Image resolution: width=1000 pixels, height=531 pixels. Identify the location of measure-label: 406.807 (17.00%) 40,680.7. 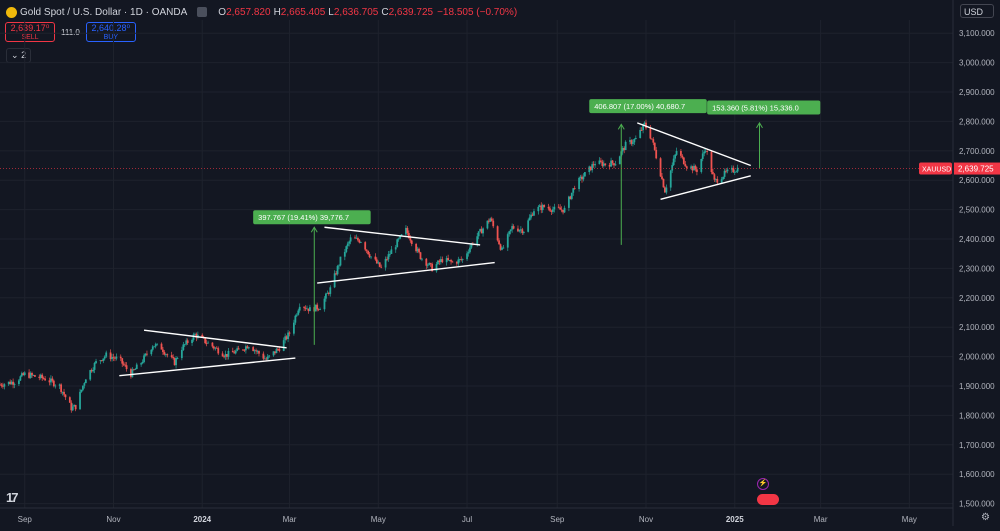
(639, 106).